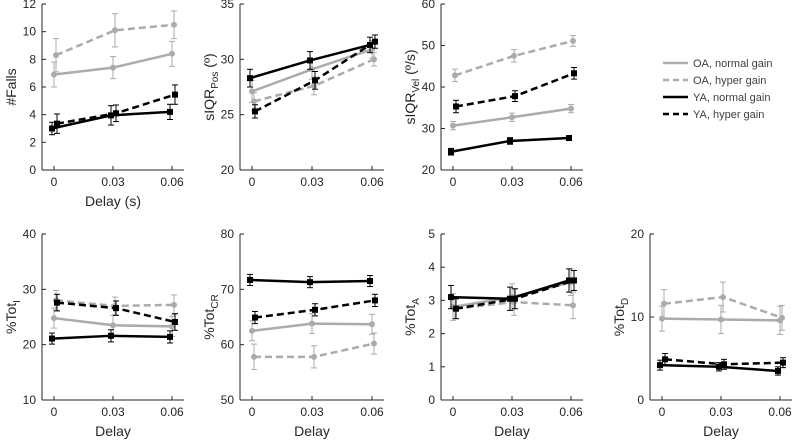  I want to click on y-tick-label: 5, so click(431, 234).